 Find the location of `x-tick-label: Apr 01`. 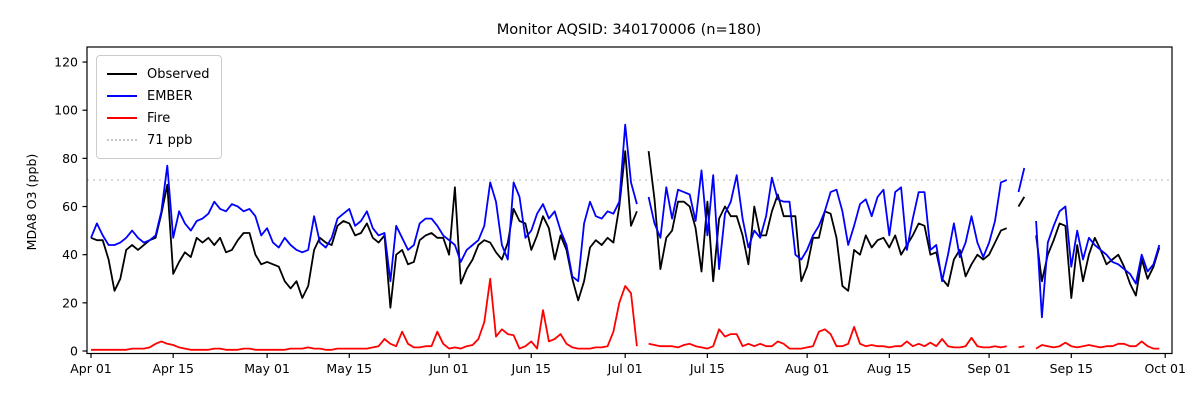

x-tick-label: Apr 01 is located at coordinates (91, 368).